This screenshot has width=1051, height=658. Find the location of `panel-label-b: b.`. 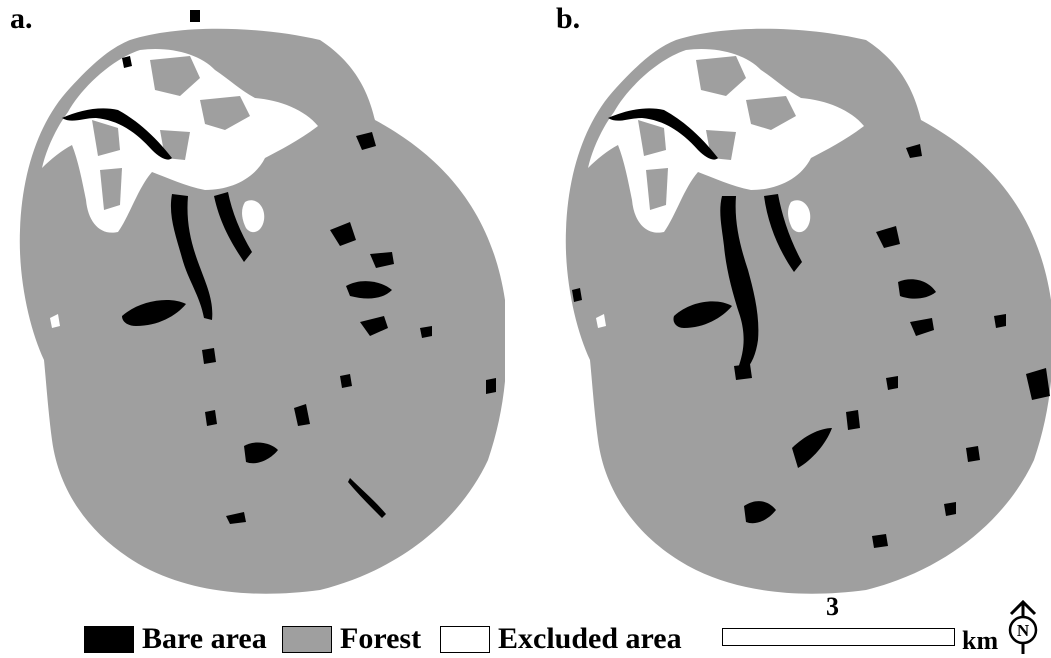

panel-label-b: b. is located at coordinates (568, 18).